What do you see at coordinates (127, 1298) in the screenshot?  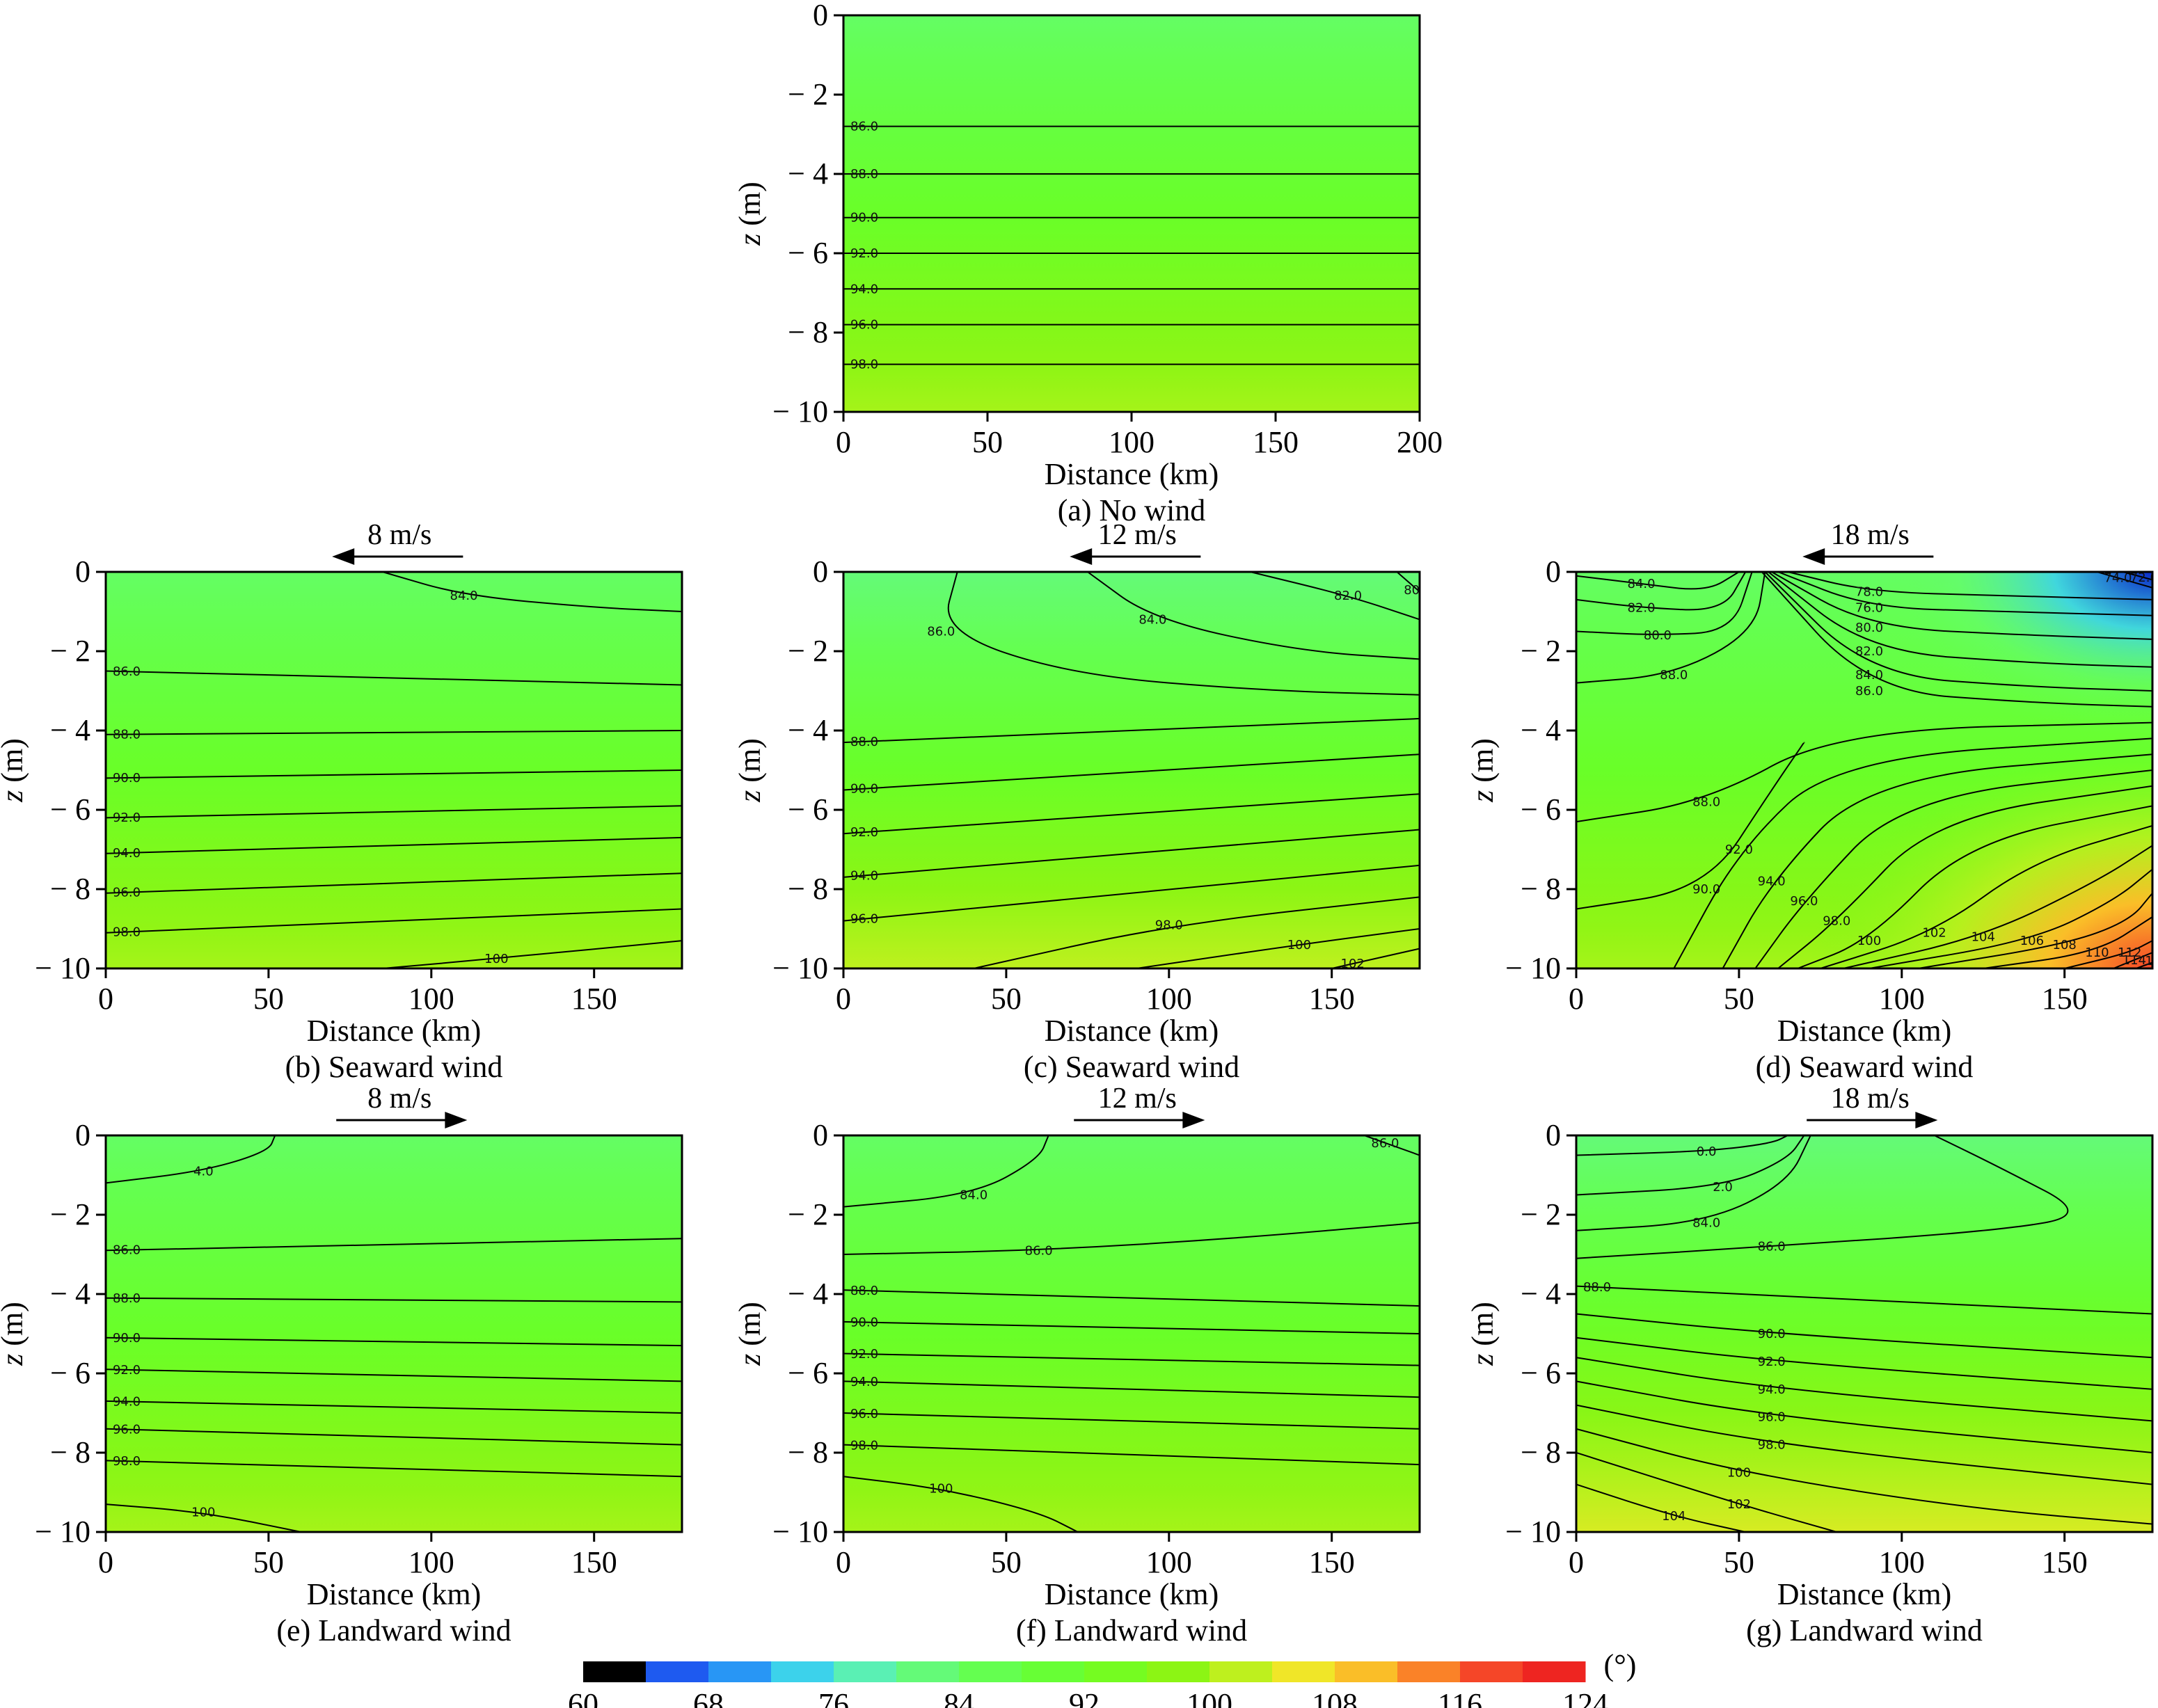 I see `contour-label-e-2: 88.0` at bounding box center [127, 1298].